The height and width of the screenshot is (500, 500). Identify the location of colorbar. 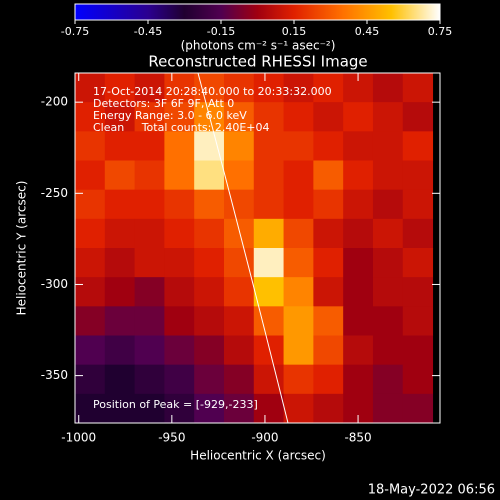
(257, 12).